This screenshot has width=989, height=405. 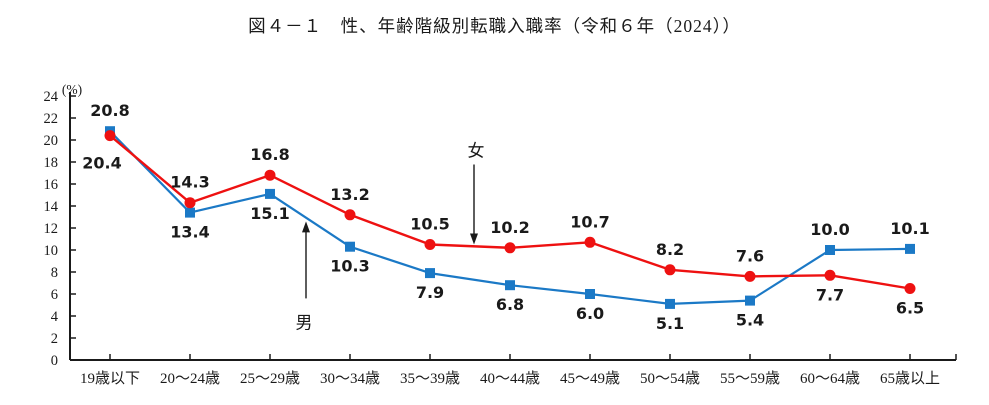 What do you see at coordinates (909, 228) in the screenshot?
I see `male-data-label: 10.1` at bounding box center [909, 228].